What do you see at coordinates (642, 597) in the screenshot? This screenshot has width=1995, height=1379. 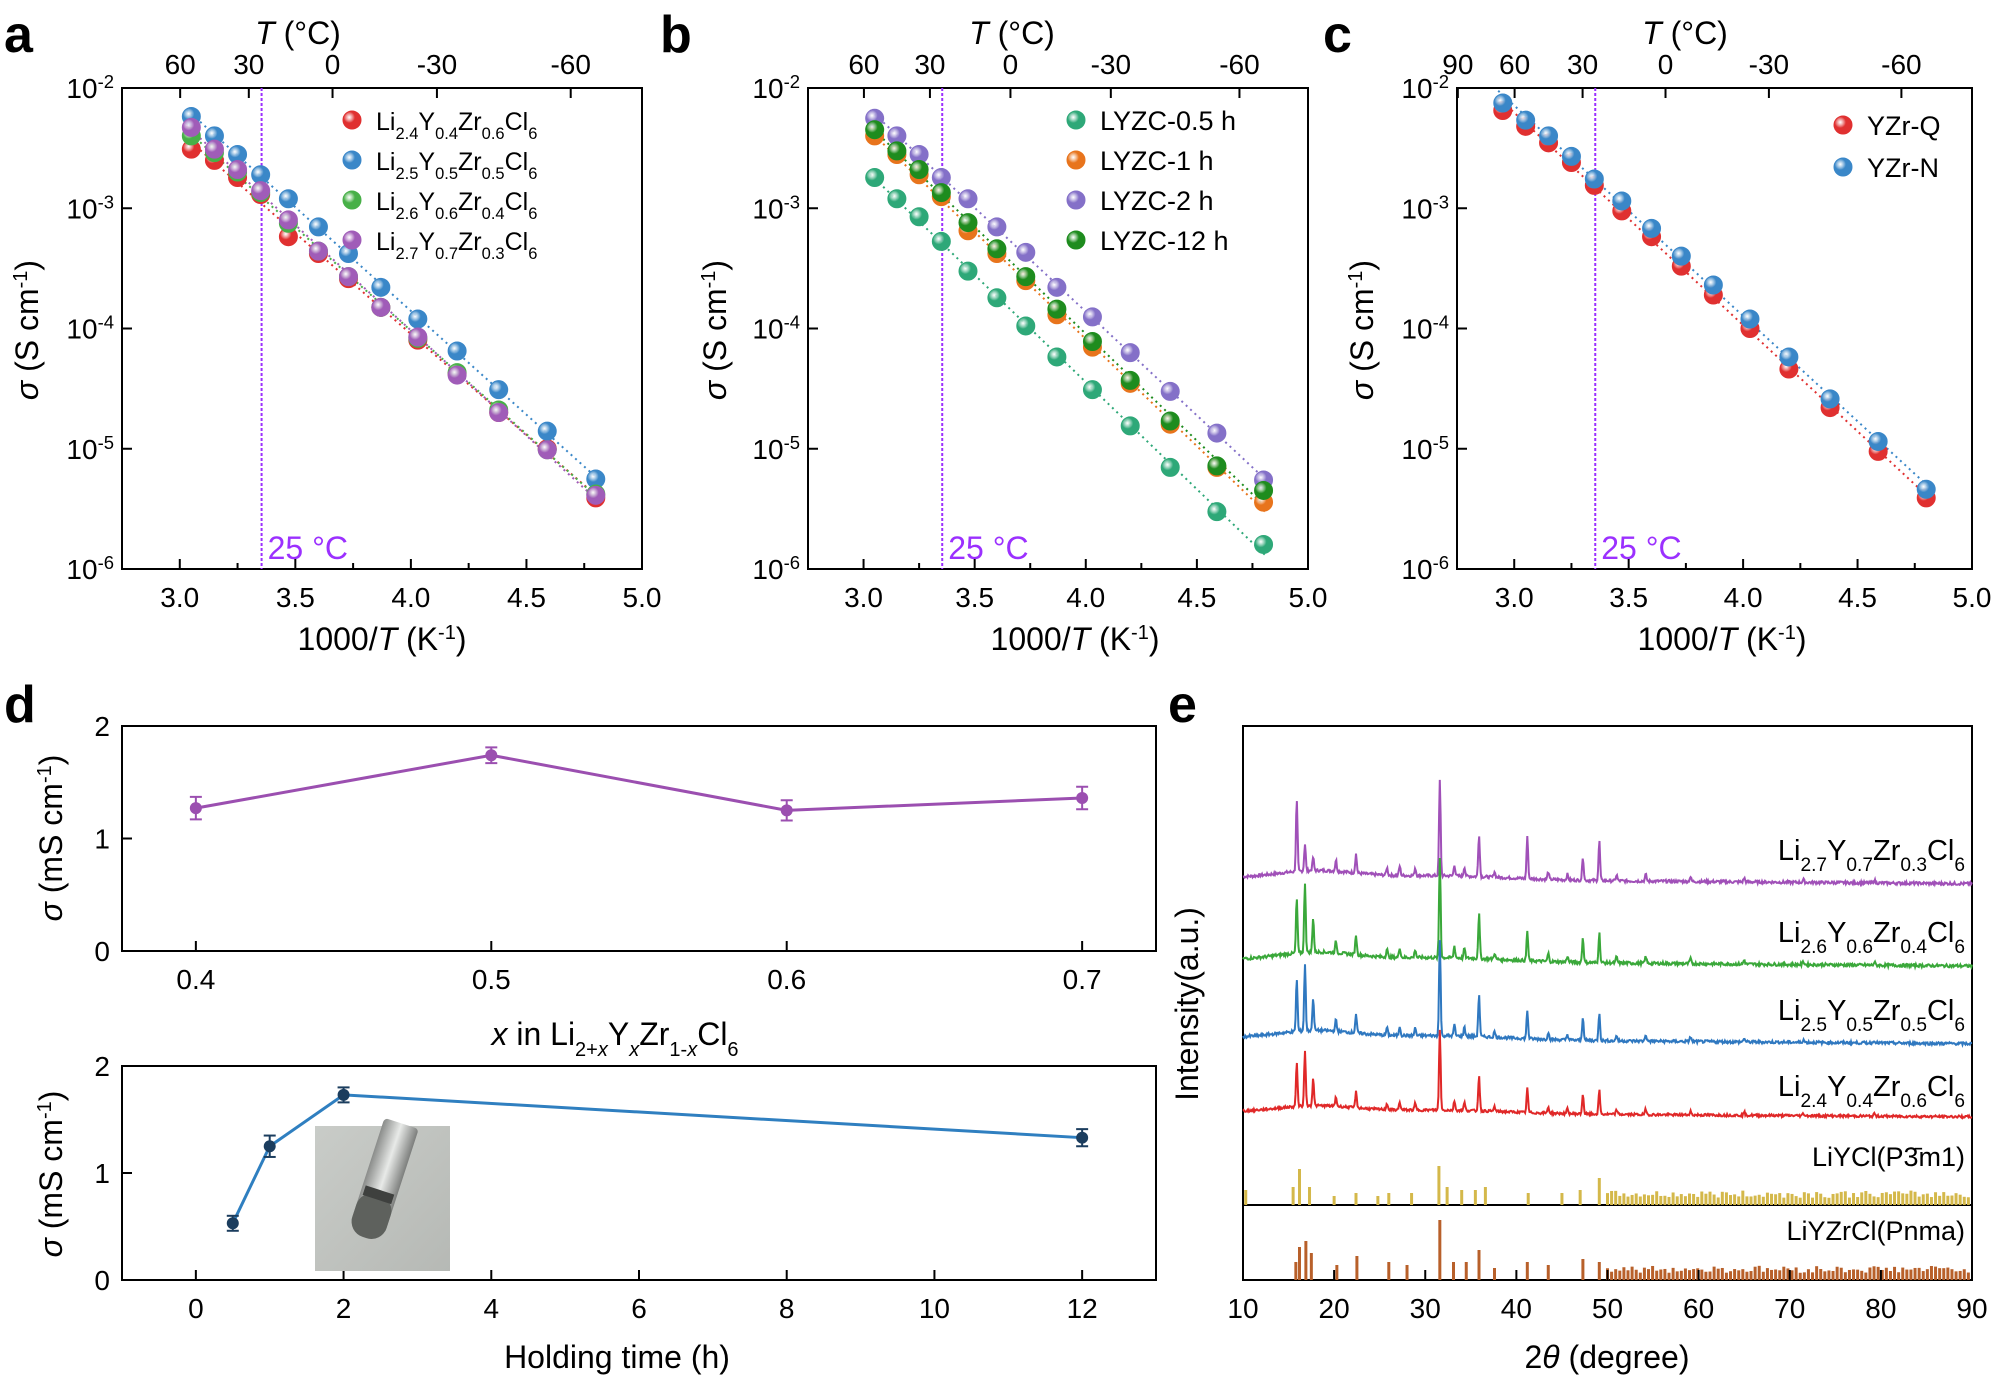 I see `x-tick-label: 5.0` at bounding box center [642, 597].